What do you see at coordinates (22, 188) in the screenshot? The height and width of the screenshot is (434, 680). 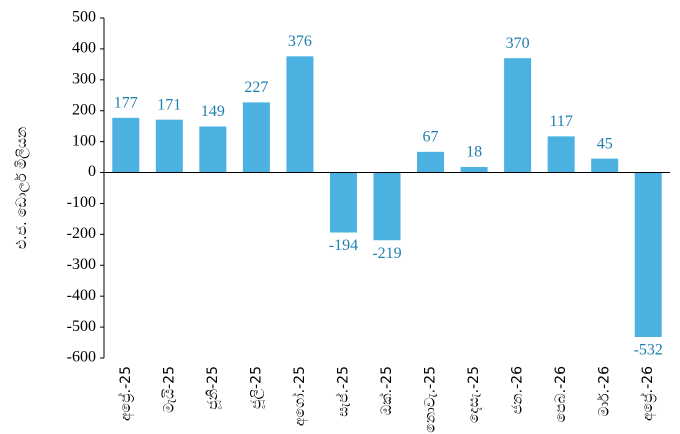 I see `y-axis-title: එ.ජ. ඩොලර් මිලියන` at bounding box center [22, 188].